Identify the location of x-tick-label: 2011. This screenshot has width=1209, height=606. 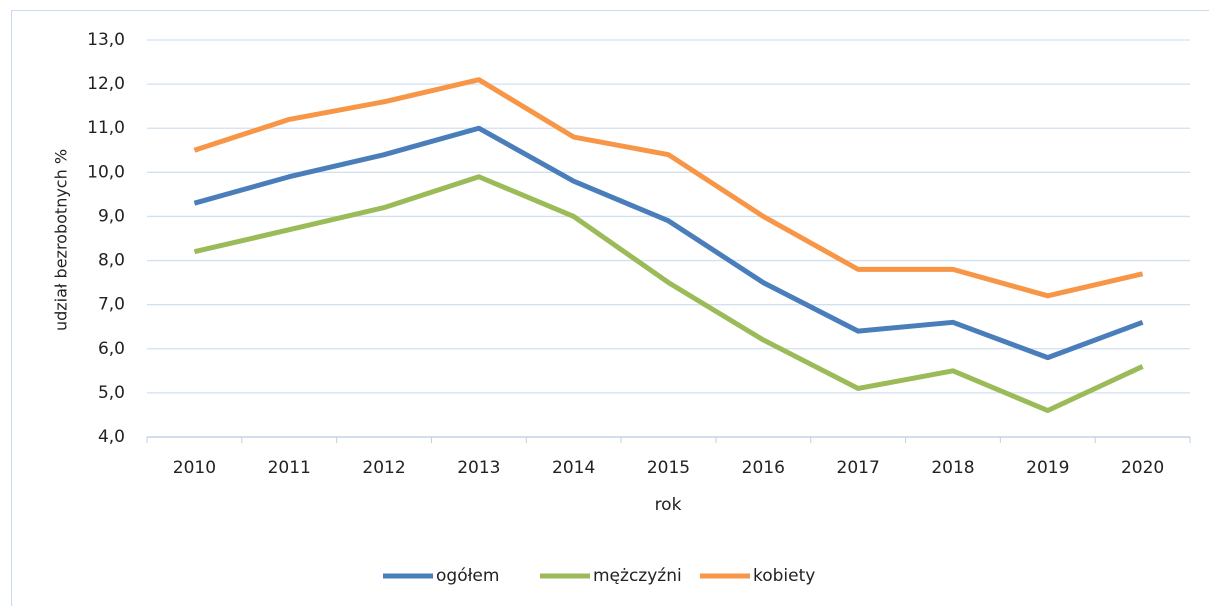
(289, 468).